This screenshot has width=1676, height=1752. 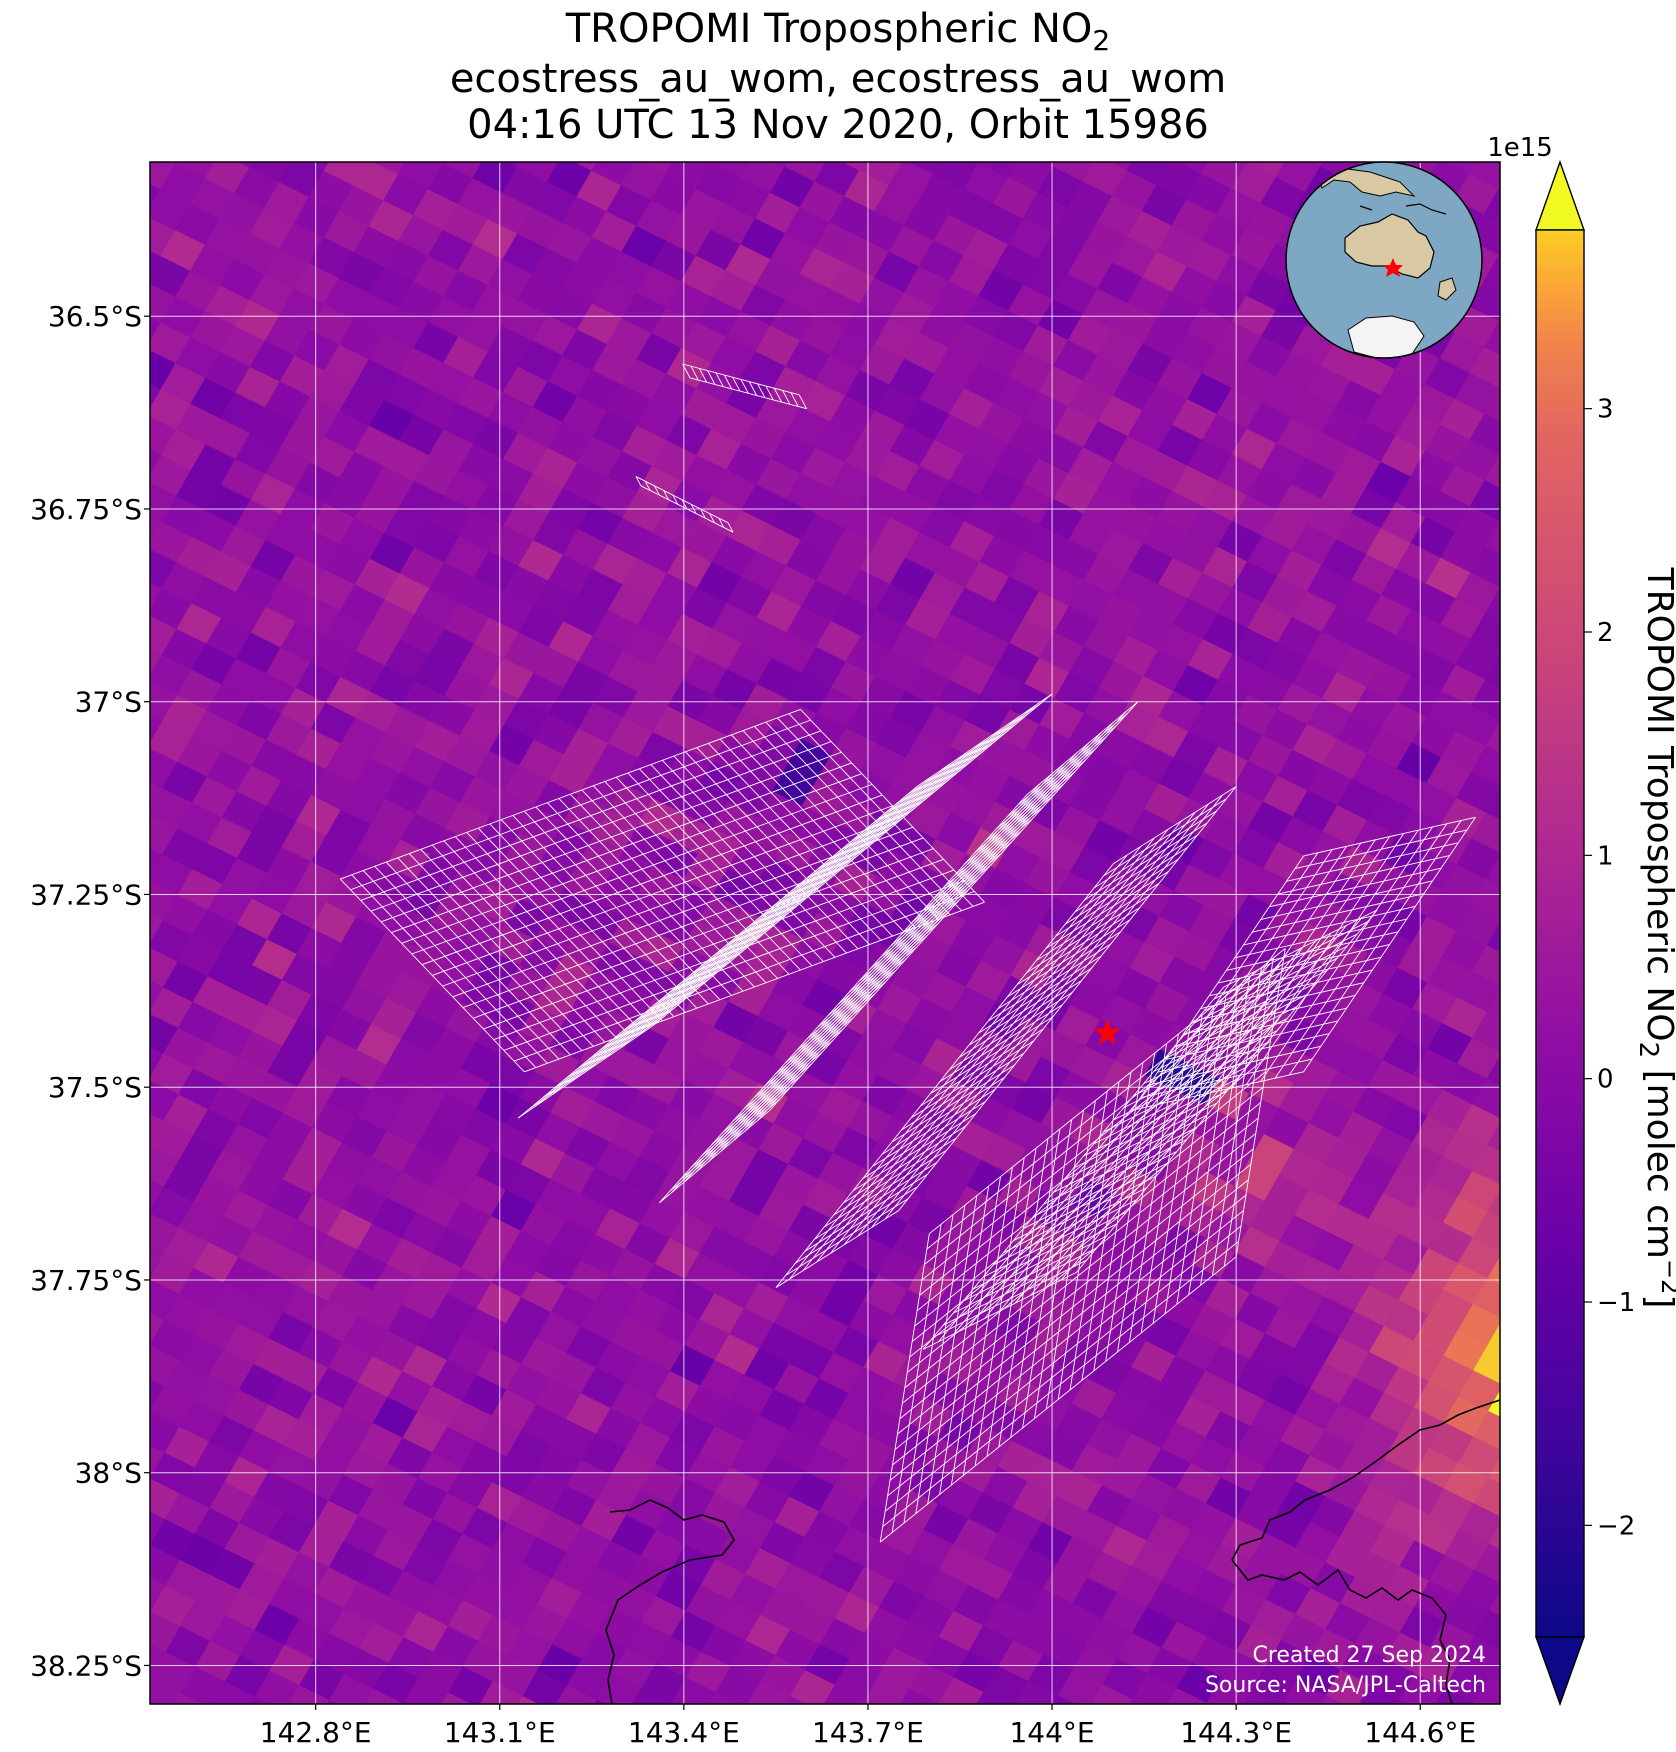 What do you see at coordinates (86, 509) in the screenshot?
I see `y-tick-label: 36.75°S` at bounding box center [86, 509].